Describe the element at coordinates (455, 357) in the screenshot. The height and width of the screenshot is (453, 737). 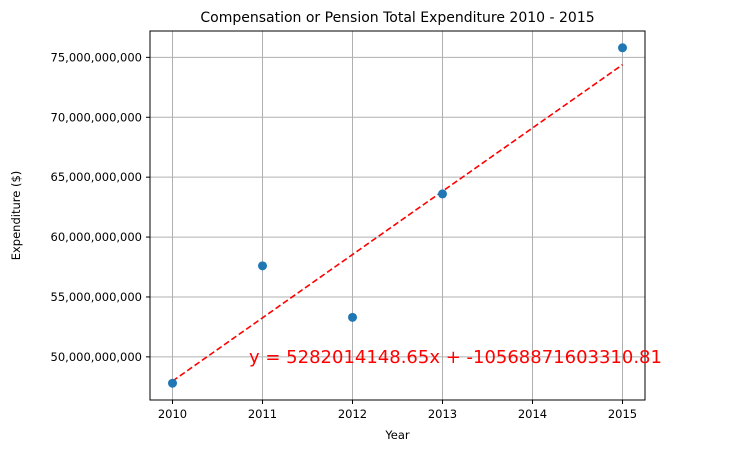
I see `trendline-equation: y = 5282014148.65x + -10568871603310.81` at that location.